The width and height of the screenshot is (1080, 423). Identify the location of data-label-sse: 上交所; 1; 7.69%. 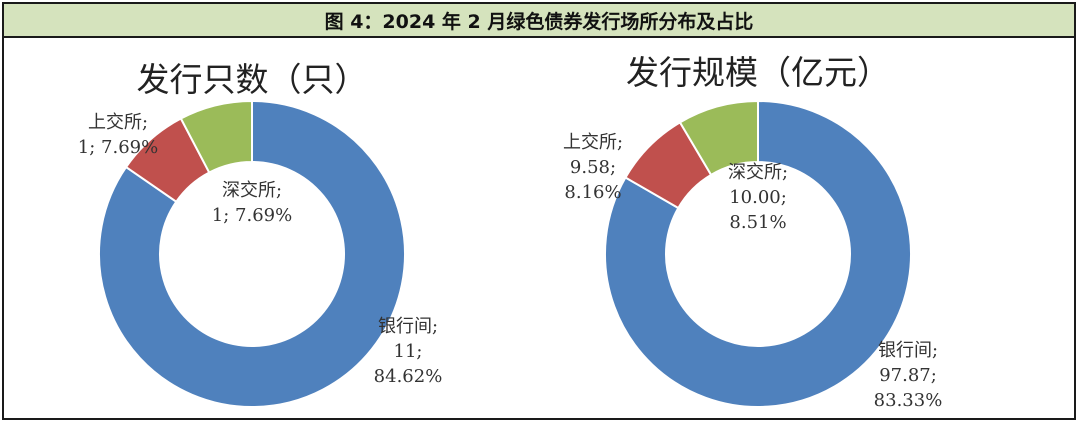
(118, 135).